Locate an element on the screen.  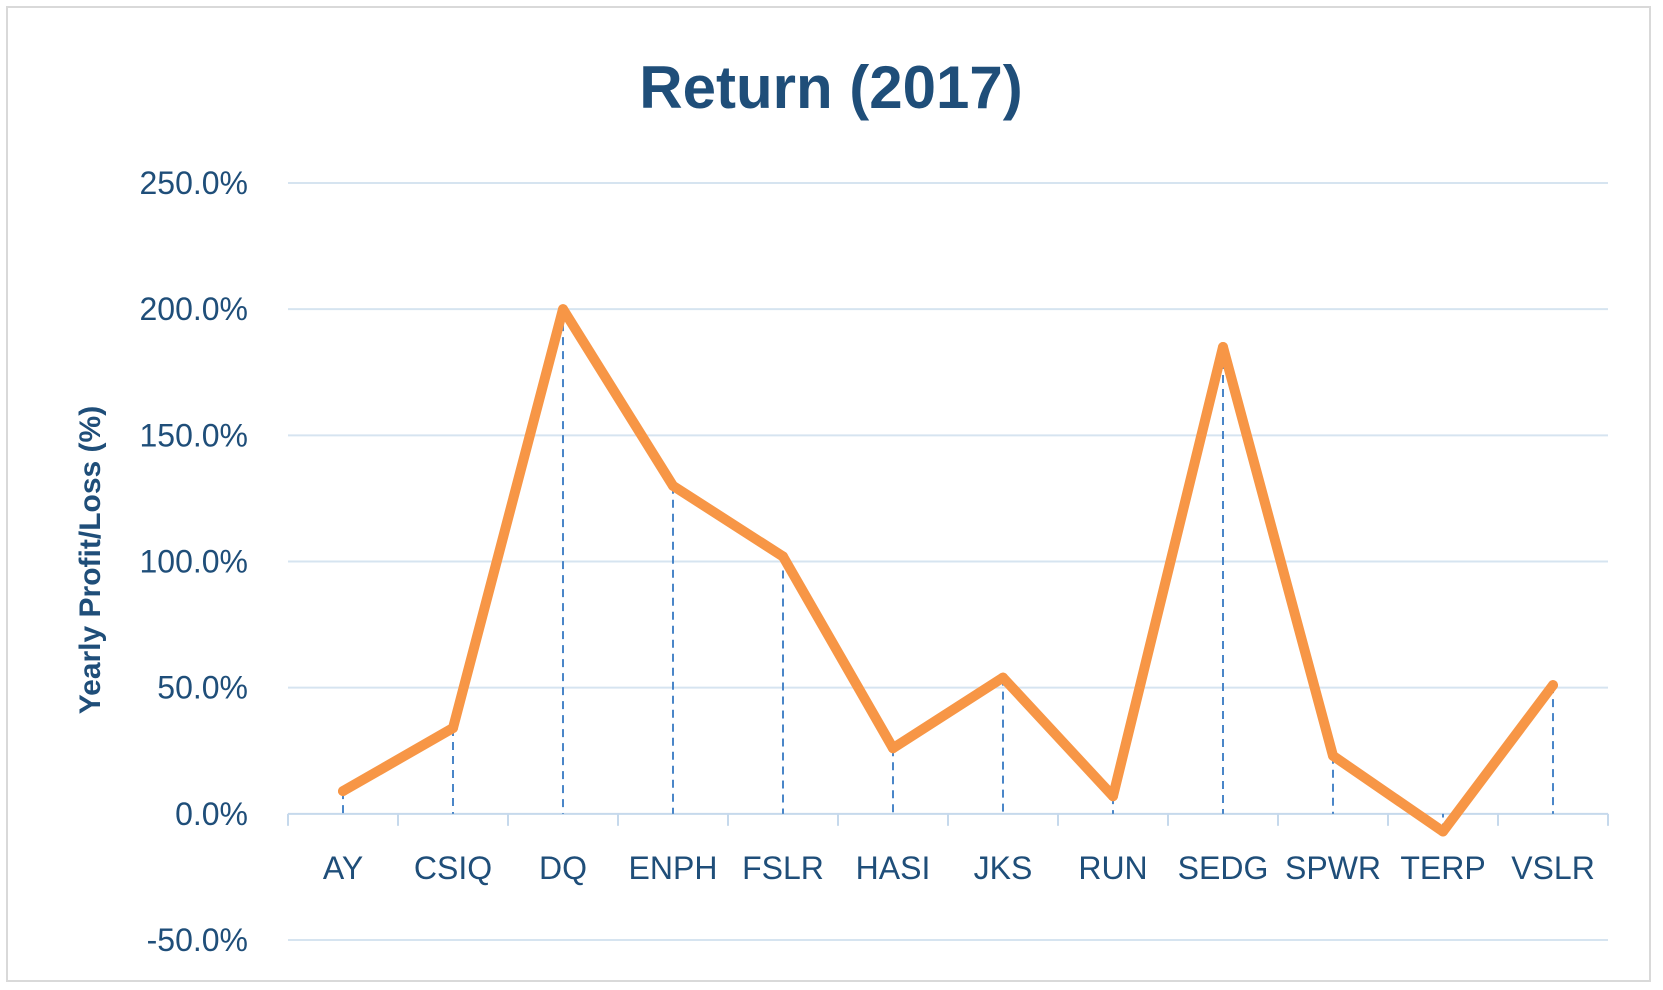
chart-title: Return (2017) is located at coordinates (830, 87).